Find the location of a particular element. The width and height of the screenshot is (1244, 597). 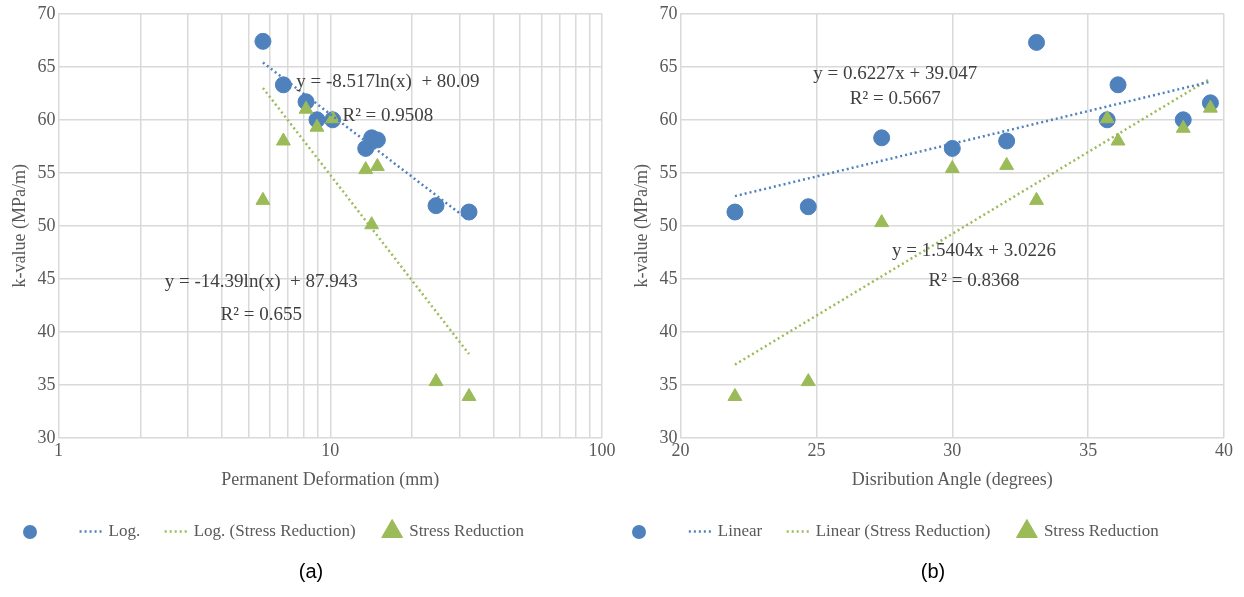

text: (b) is located at coordinates (933, 571).